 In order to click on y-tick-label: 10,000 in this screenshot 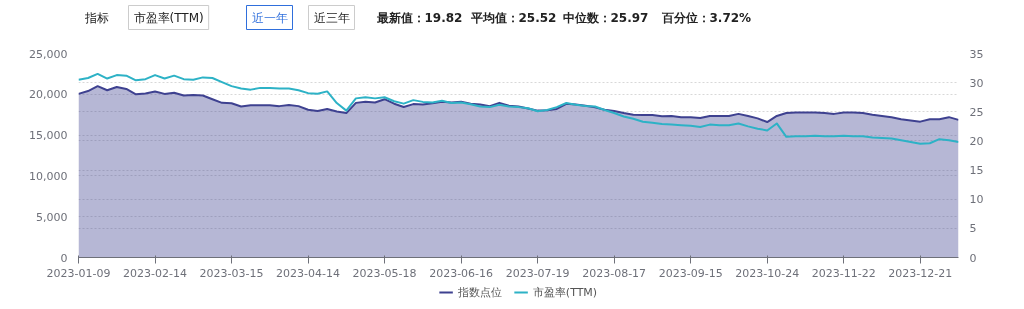, I will do `click(48, 176)`.